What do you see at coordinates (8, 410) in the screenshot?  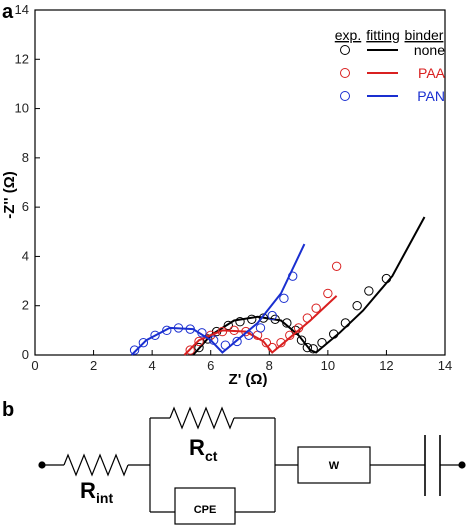 I see `panel-b-label: b` at bounding box center [8, 410].